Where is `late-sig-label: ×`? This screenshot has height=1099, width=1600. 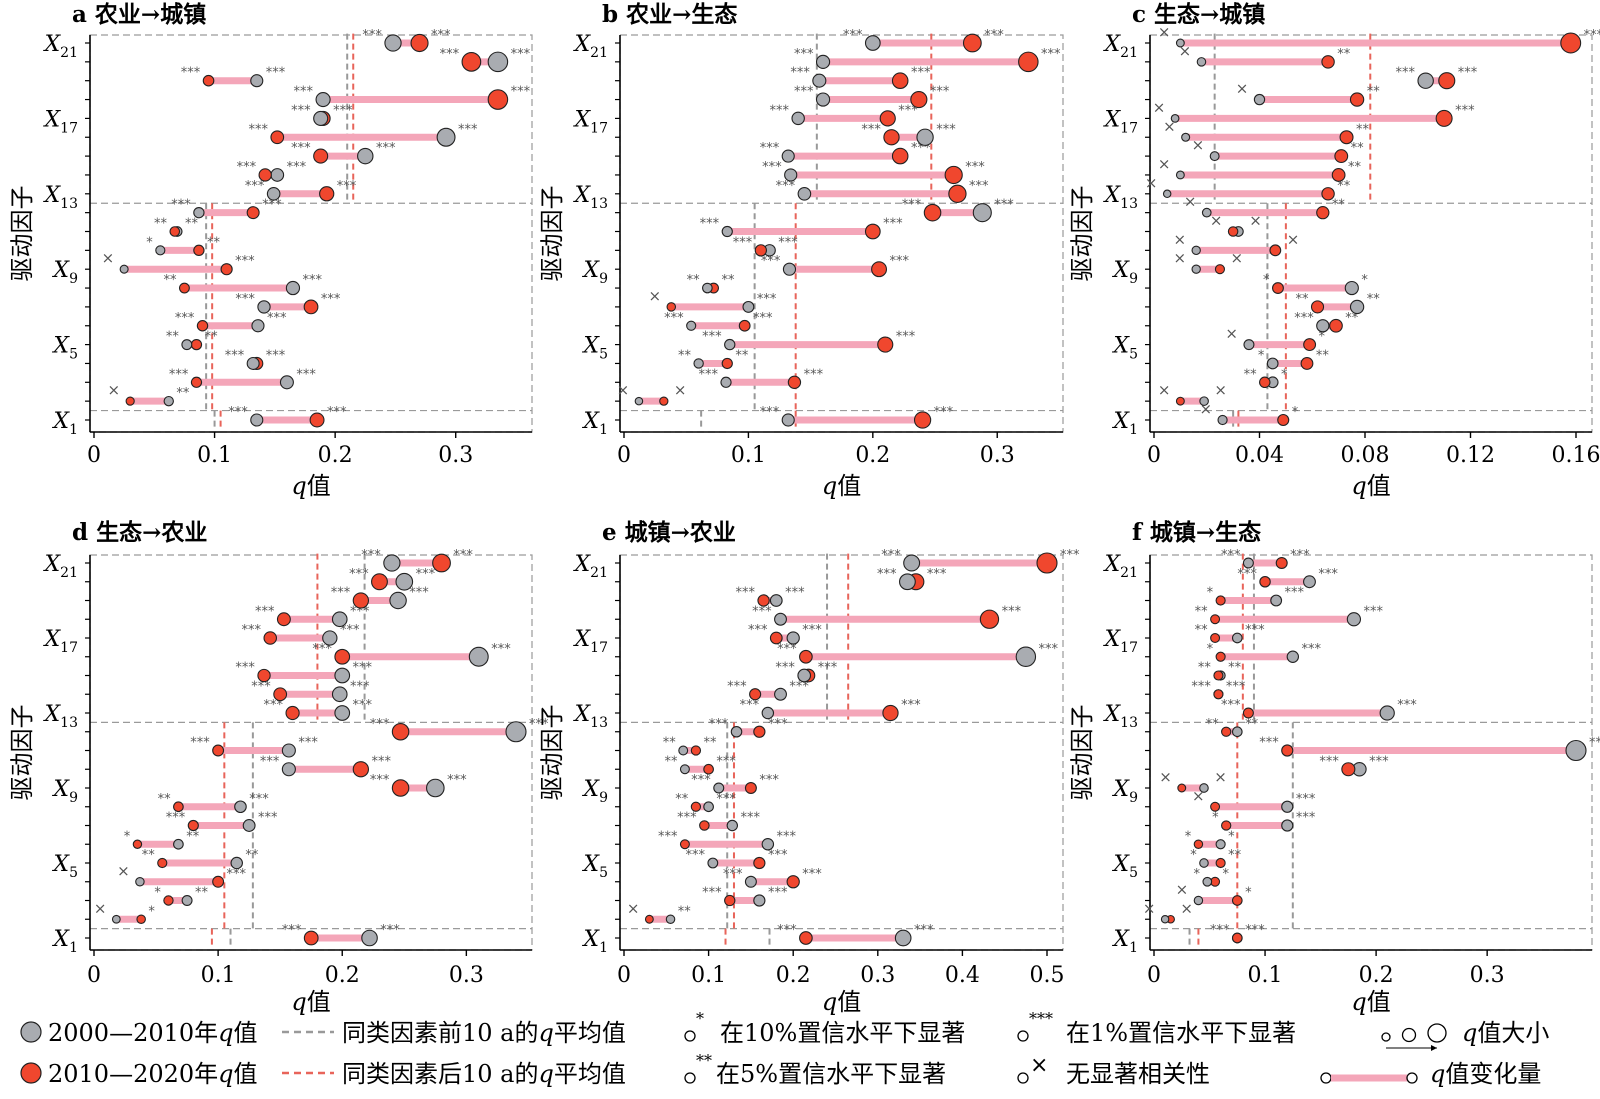
late-sig-label: × is located at coordinates (114, 390).